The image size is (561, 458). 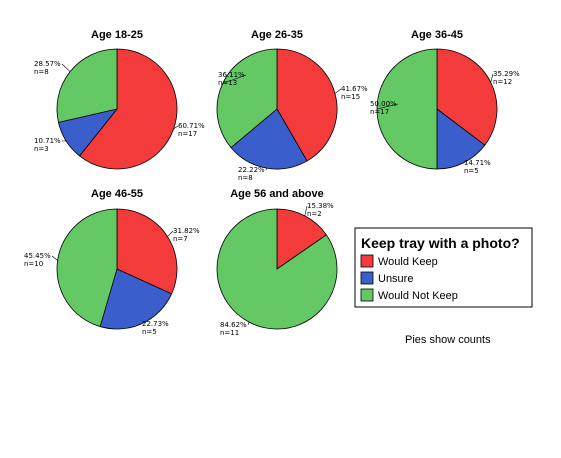 What do you see at coordinates (117, 35) in the screenshot?
I see `pie-title: Age 18-25` at bounding box center [117, 35].